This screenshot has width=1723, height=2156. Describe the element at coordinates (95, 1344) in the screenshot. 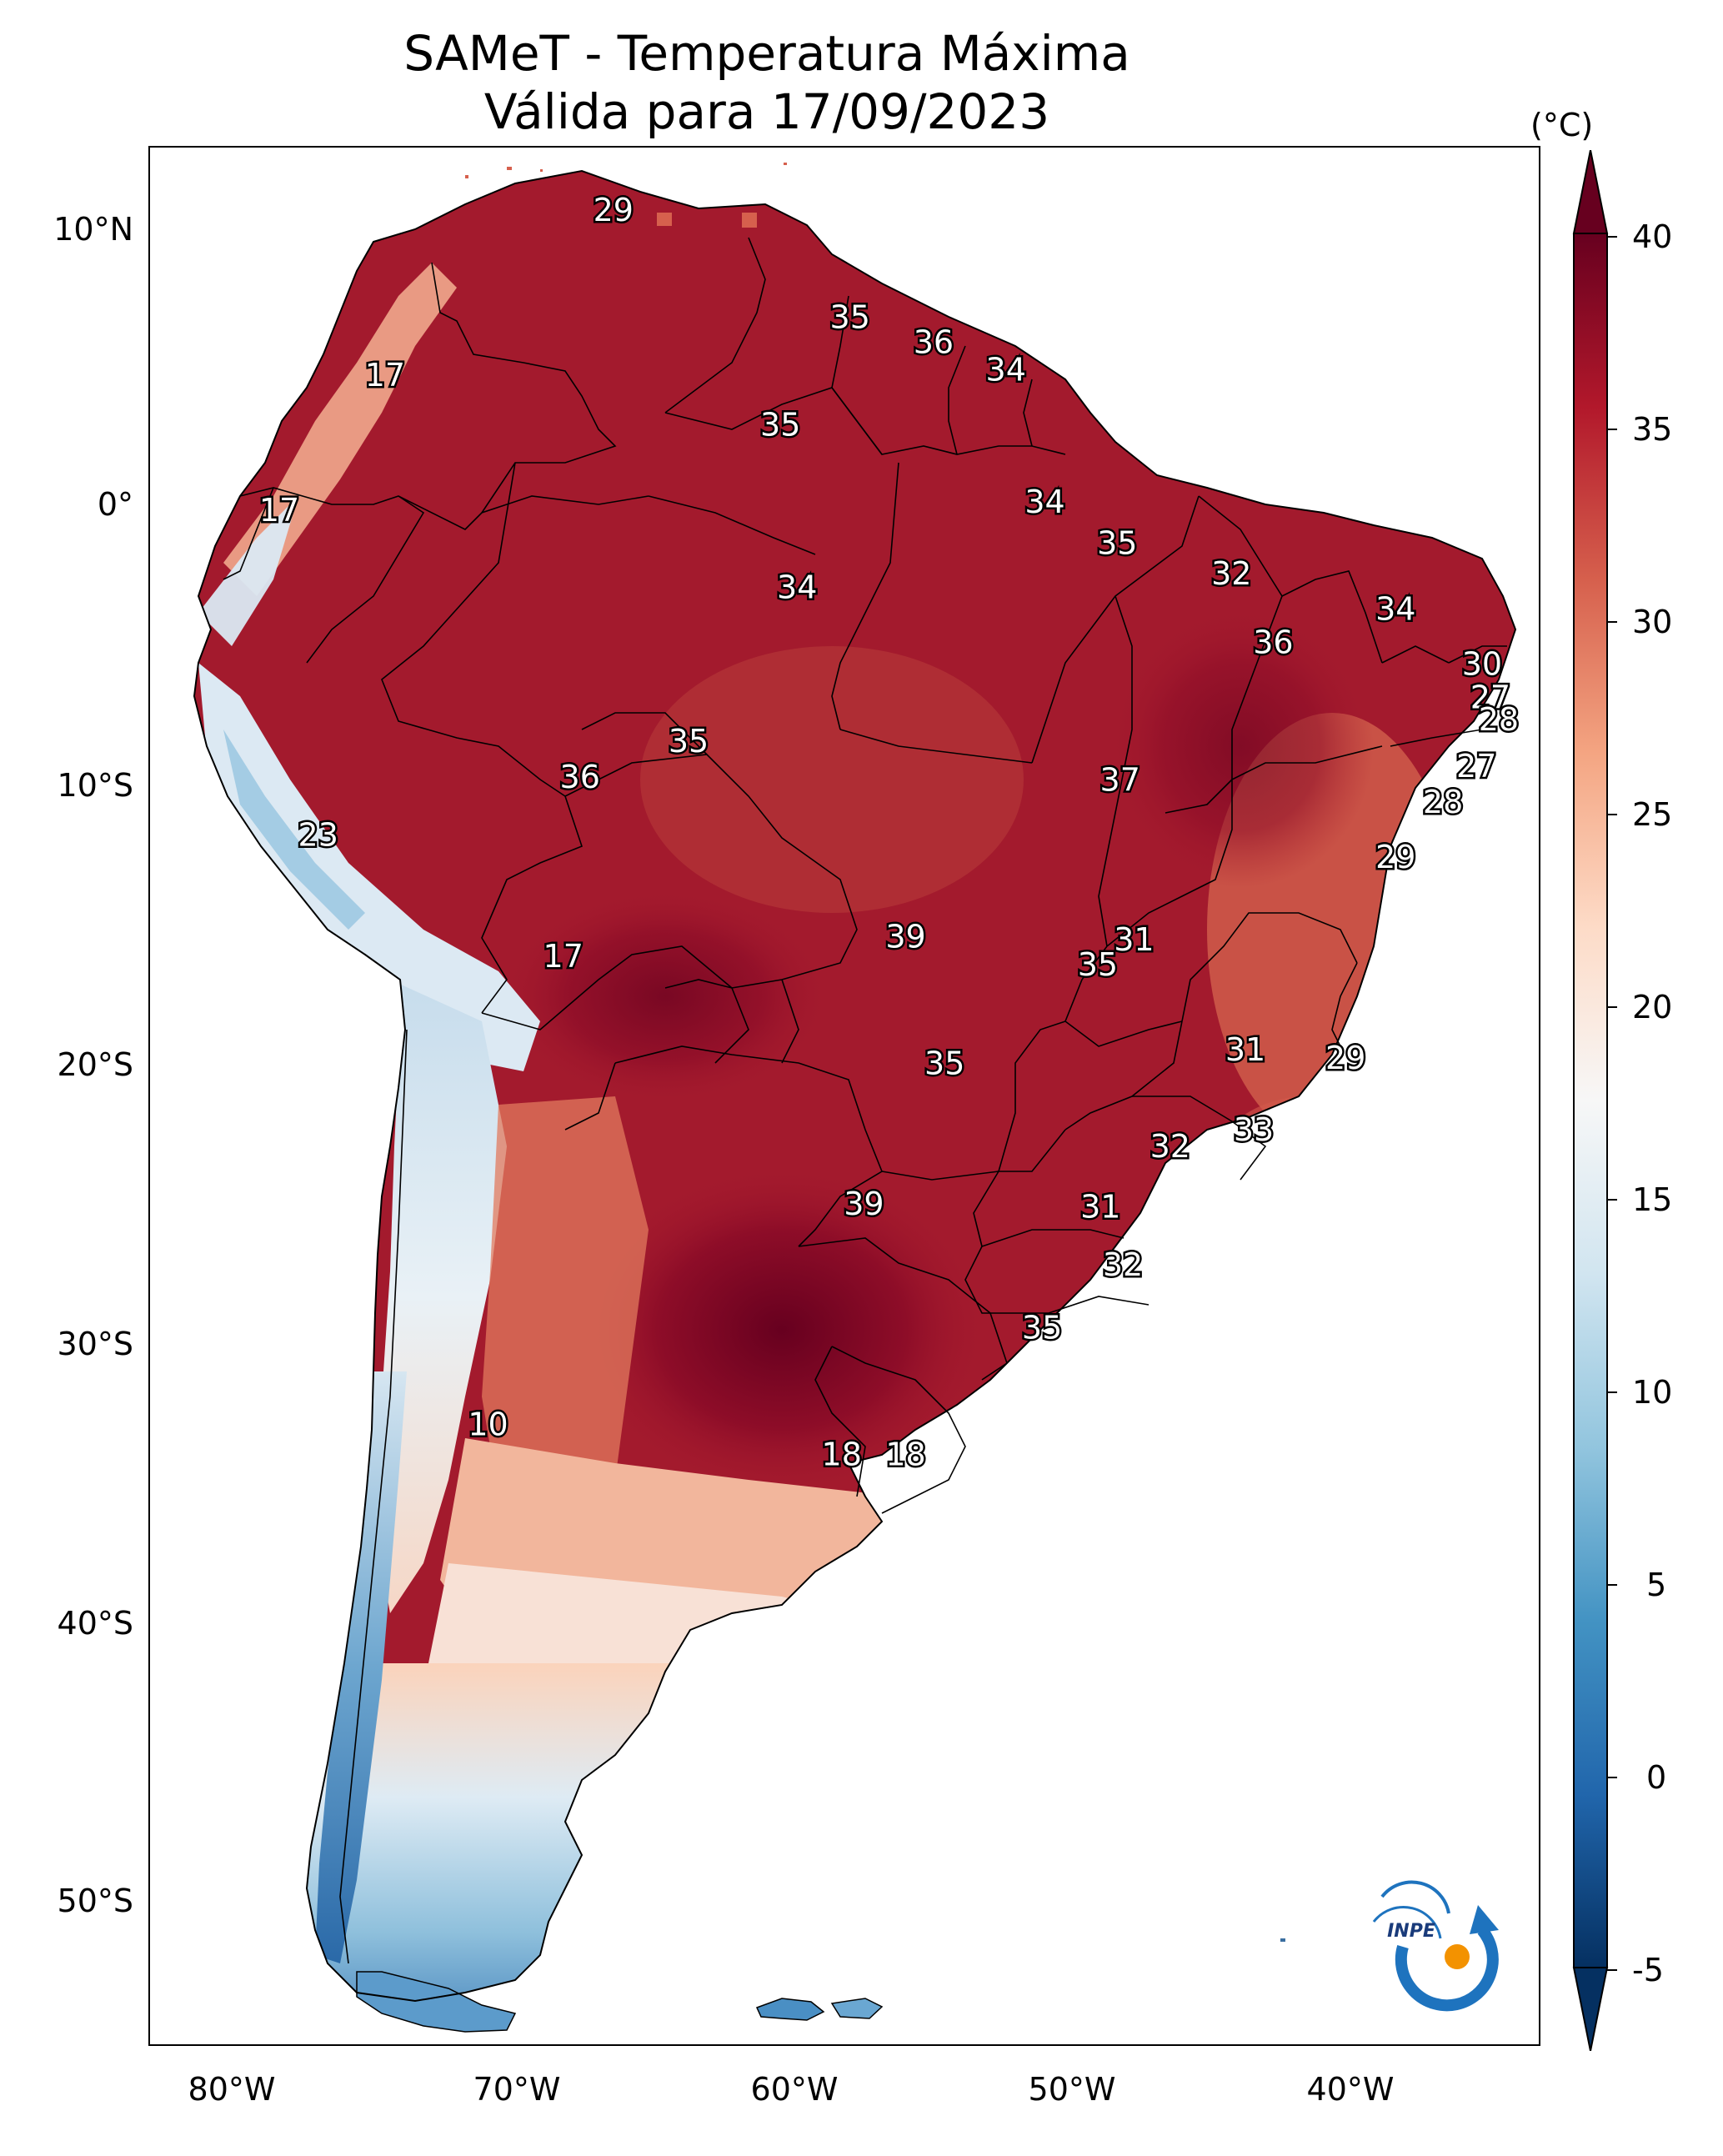

I see `y-tick-label: 30°S` at that location.